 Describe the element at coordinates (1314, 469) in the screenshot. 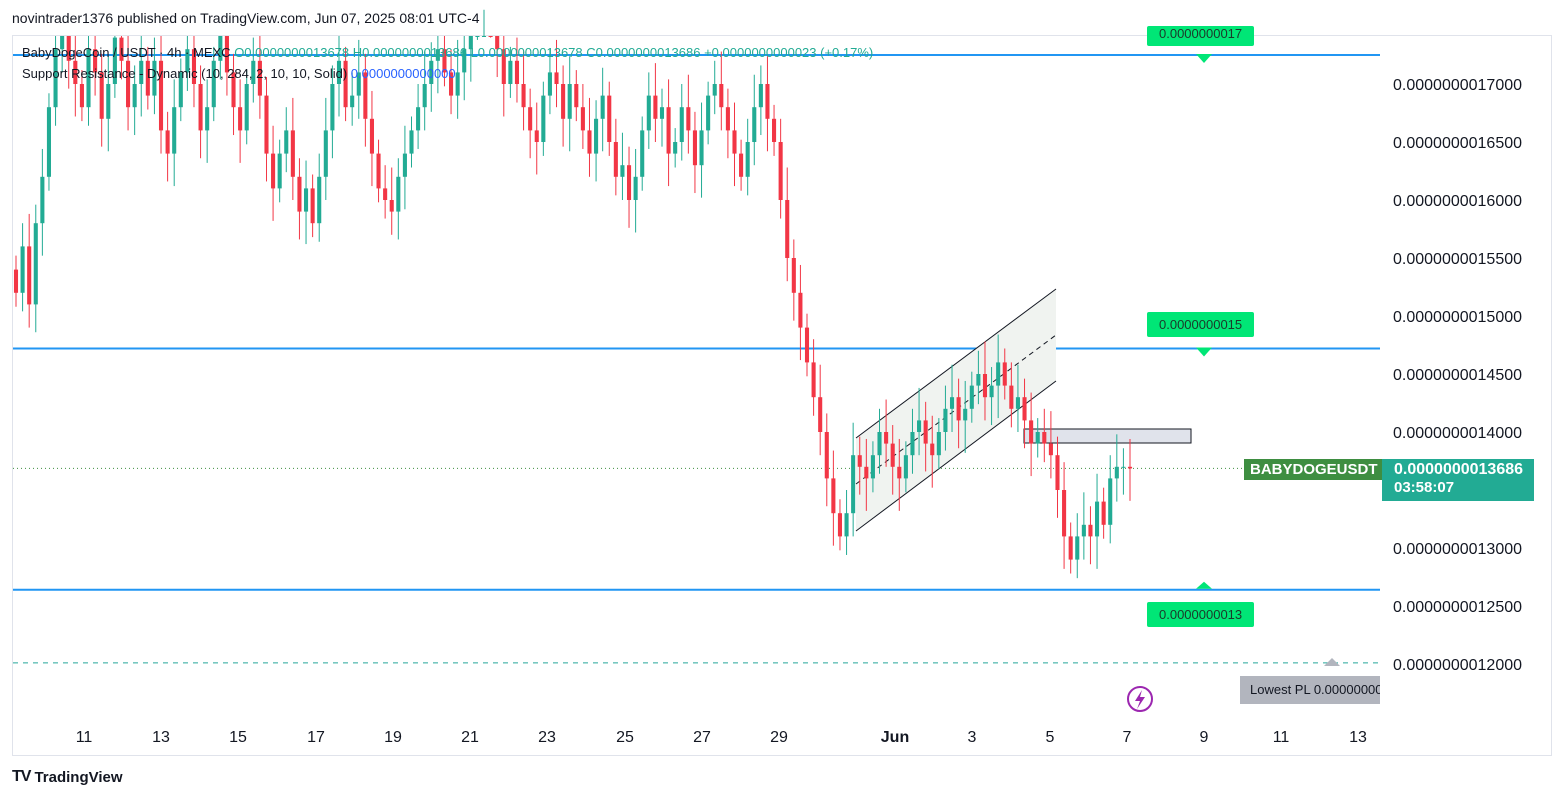

I see `symbol-price-tag: BABYDOGEUSDT` at that location.